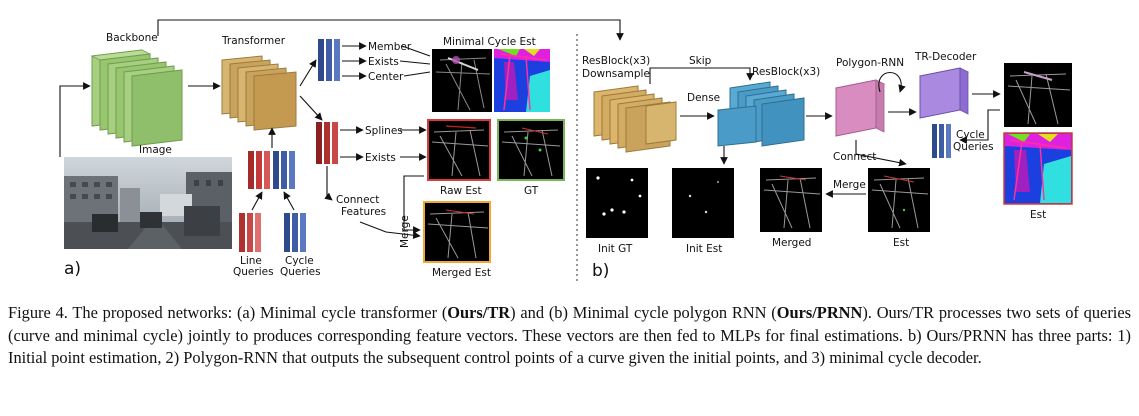  I want to click on backbone-block, so click(136, 98).